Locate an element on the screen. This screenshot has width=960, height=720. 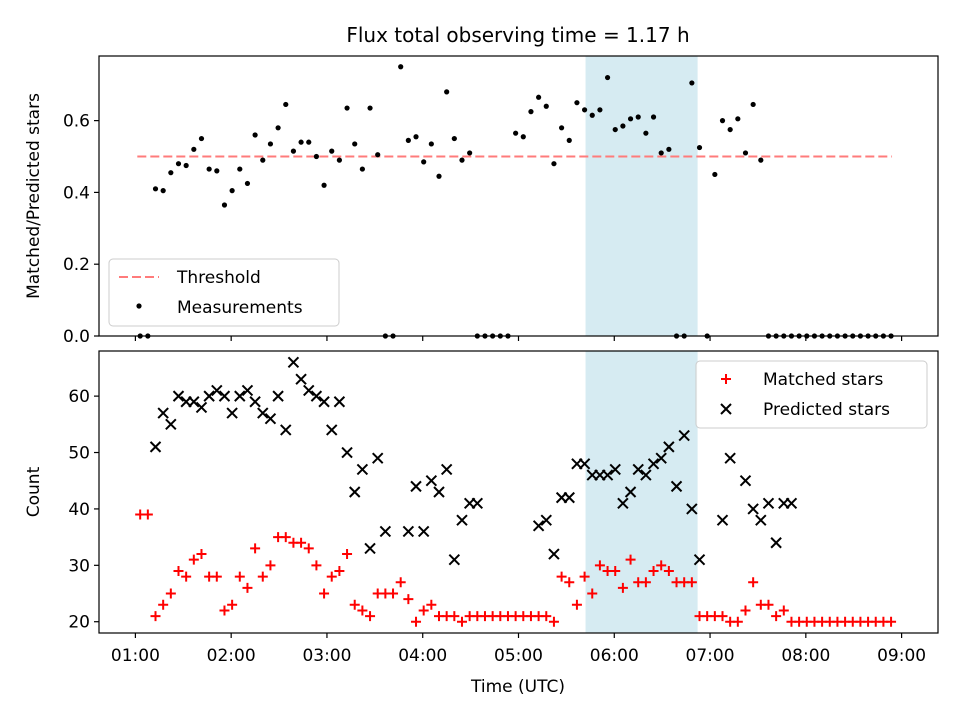
y-tick-label: 0.2 is located at coordinates (76, 265).